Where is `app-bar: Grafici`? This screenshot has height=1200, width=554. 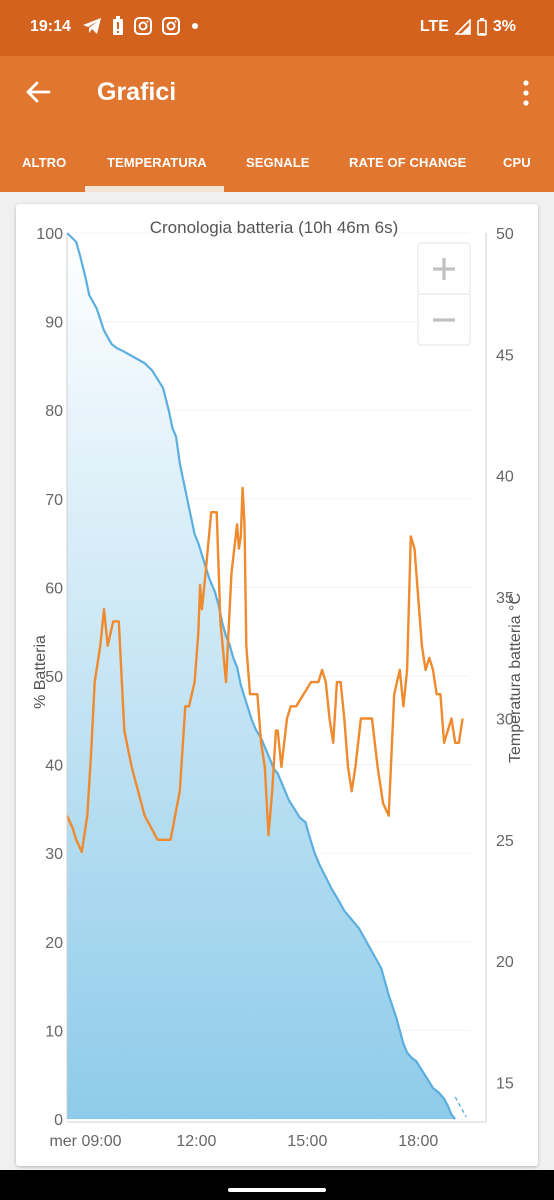
app-bar: Grafici is located at coordinates (277, 96).